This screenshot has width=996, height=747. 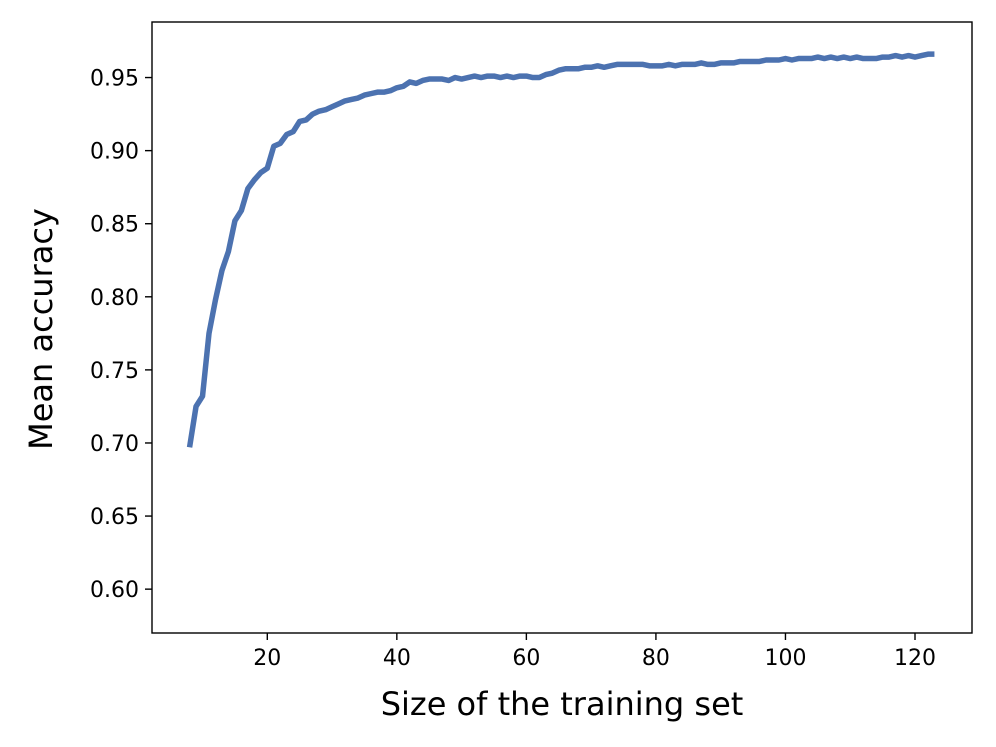 What do you see at coordinates (114, 79) in the screenshot?
I see `y-tick-label: 0.95` at bounding box center [114, 79].